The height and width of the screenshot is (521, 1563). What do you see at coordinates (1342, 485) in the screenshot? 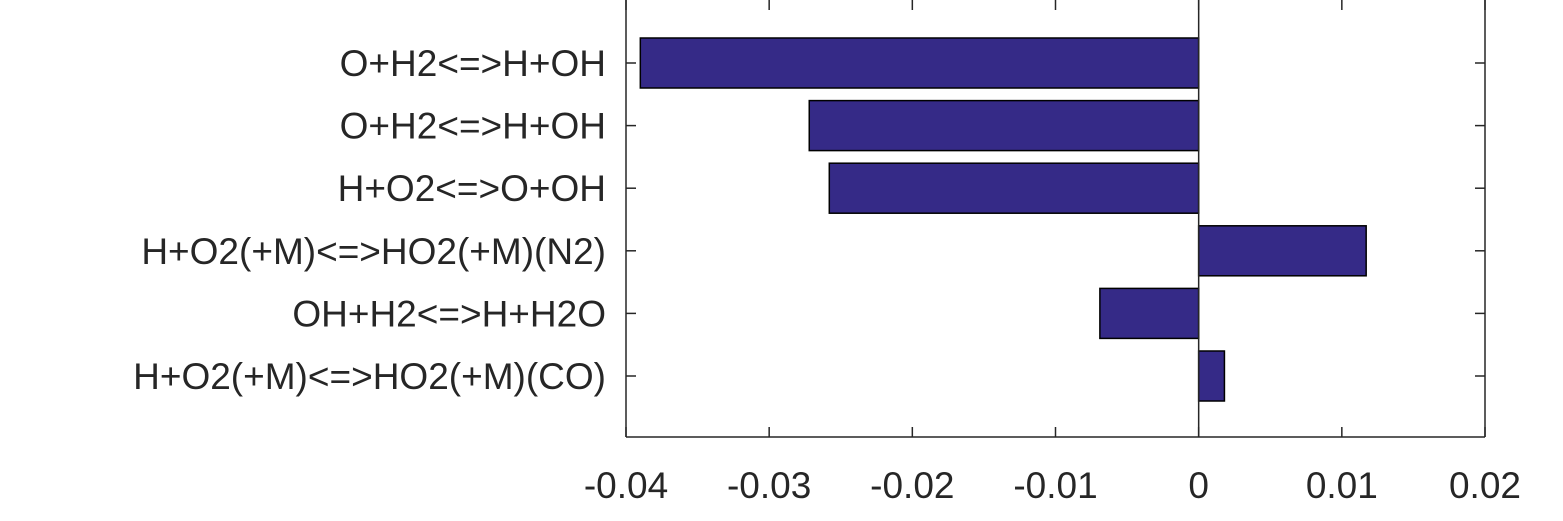
I see `x-tick-label-5: 0.01` at bounding box center [1342, 485].